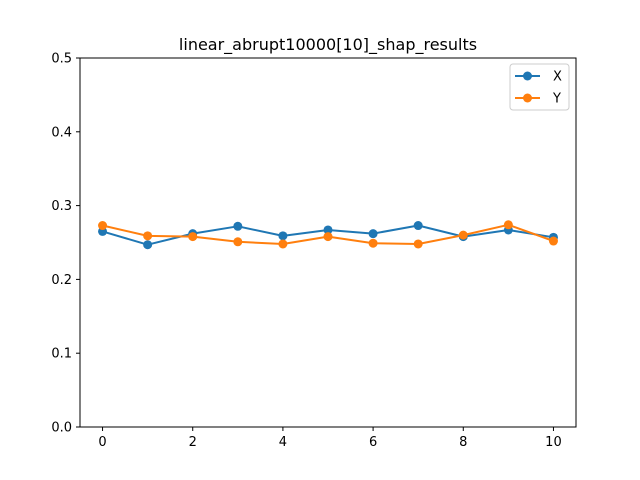 This screenshot has height=480, width=640. Describe the element at coordinates (463, 442) in the screenshot. I see `x-tick-label-8: 8` at that location.